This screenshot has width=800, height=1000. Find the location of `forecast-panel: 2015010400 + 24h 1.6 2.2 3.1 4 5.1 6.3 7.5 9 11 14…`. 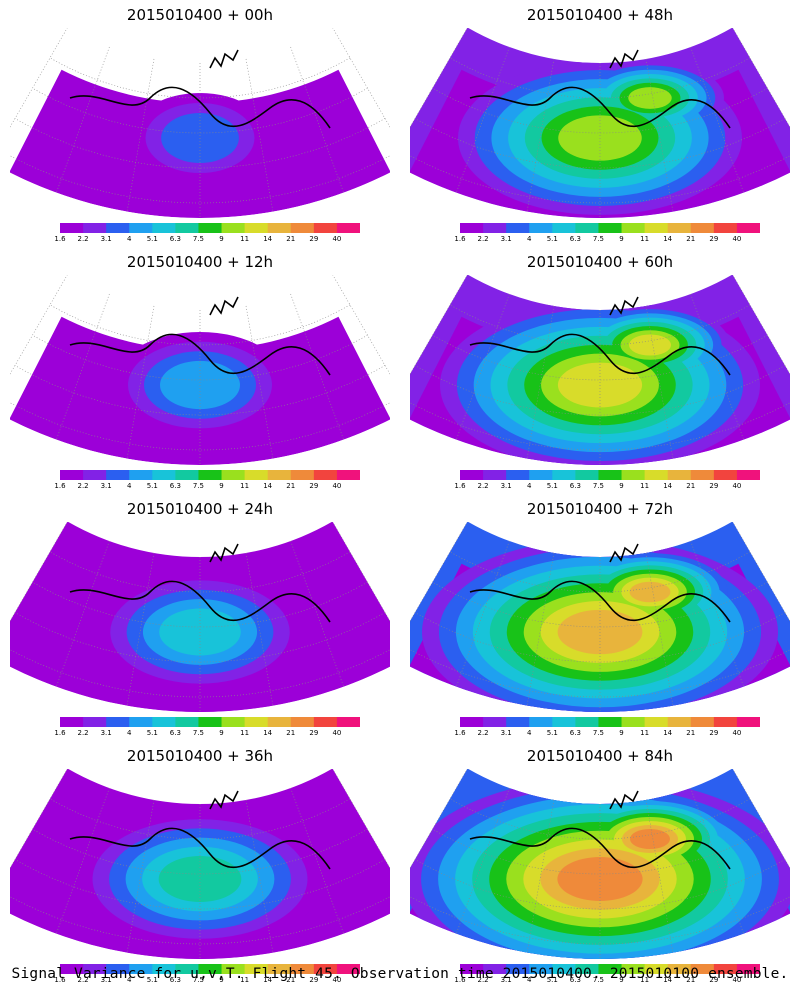

forecast-panel: 2015010400 + 24h 1.6 2.2 3.1 4 5.1 6.3 7.5 9 11 14… is located at coordinates (200, 617).